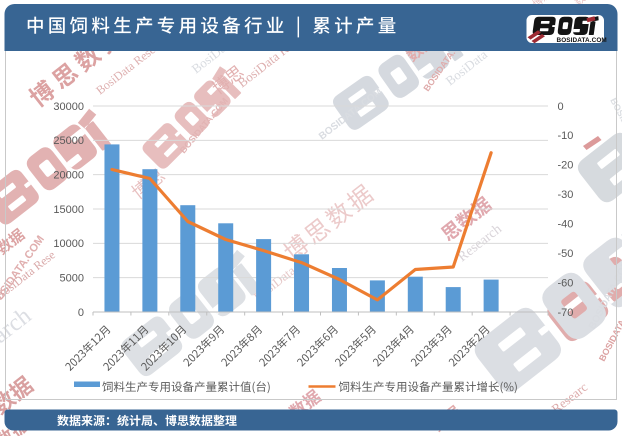 Image resolution: width=622 pixels, height=436 pixels. I want to click on svg-text: 15000, so click(68, 210).